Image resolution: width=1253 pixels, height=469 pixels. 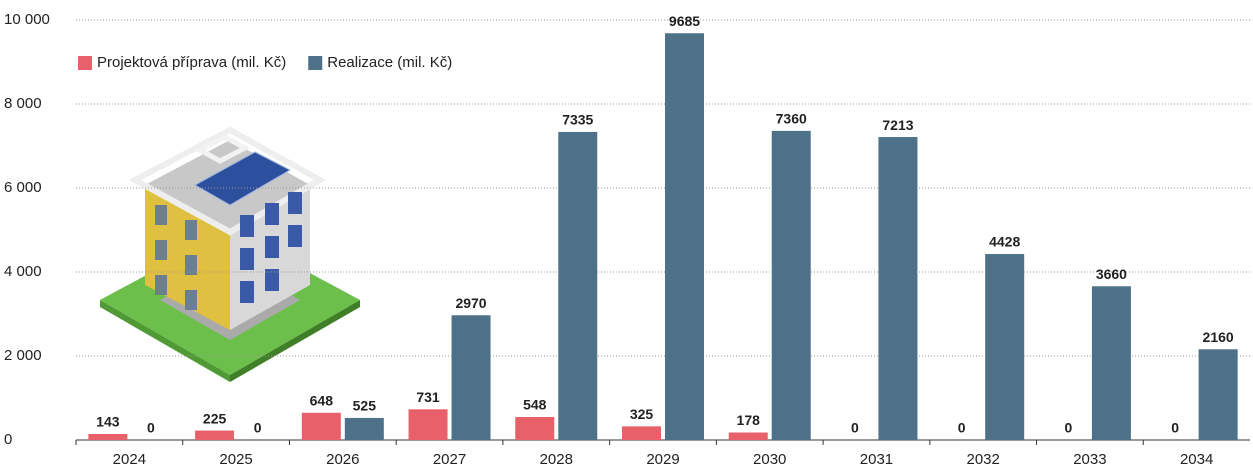 I want to click on value-label: 178, so click(x=749, y=420).